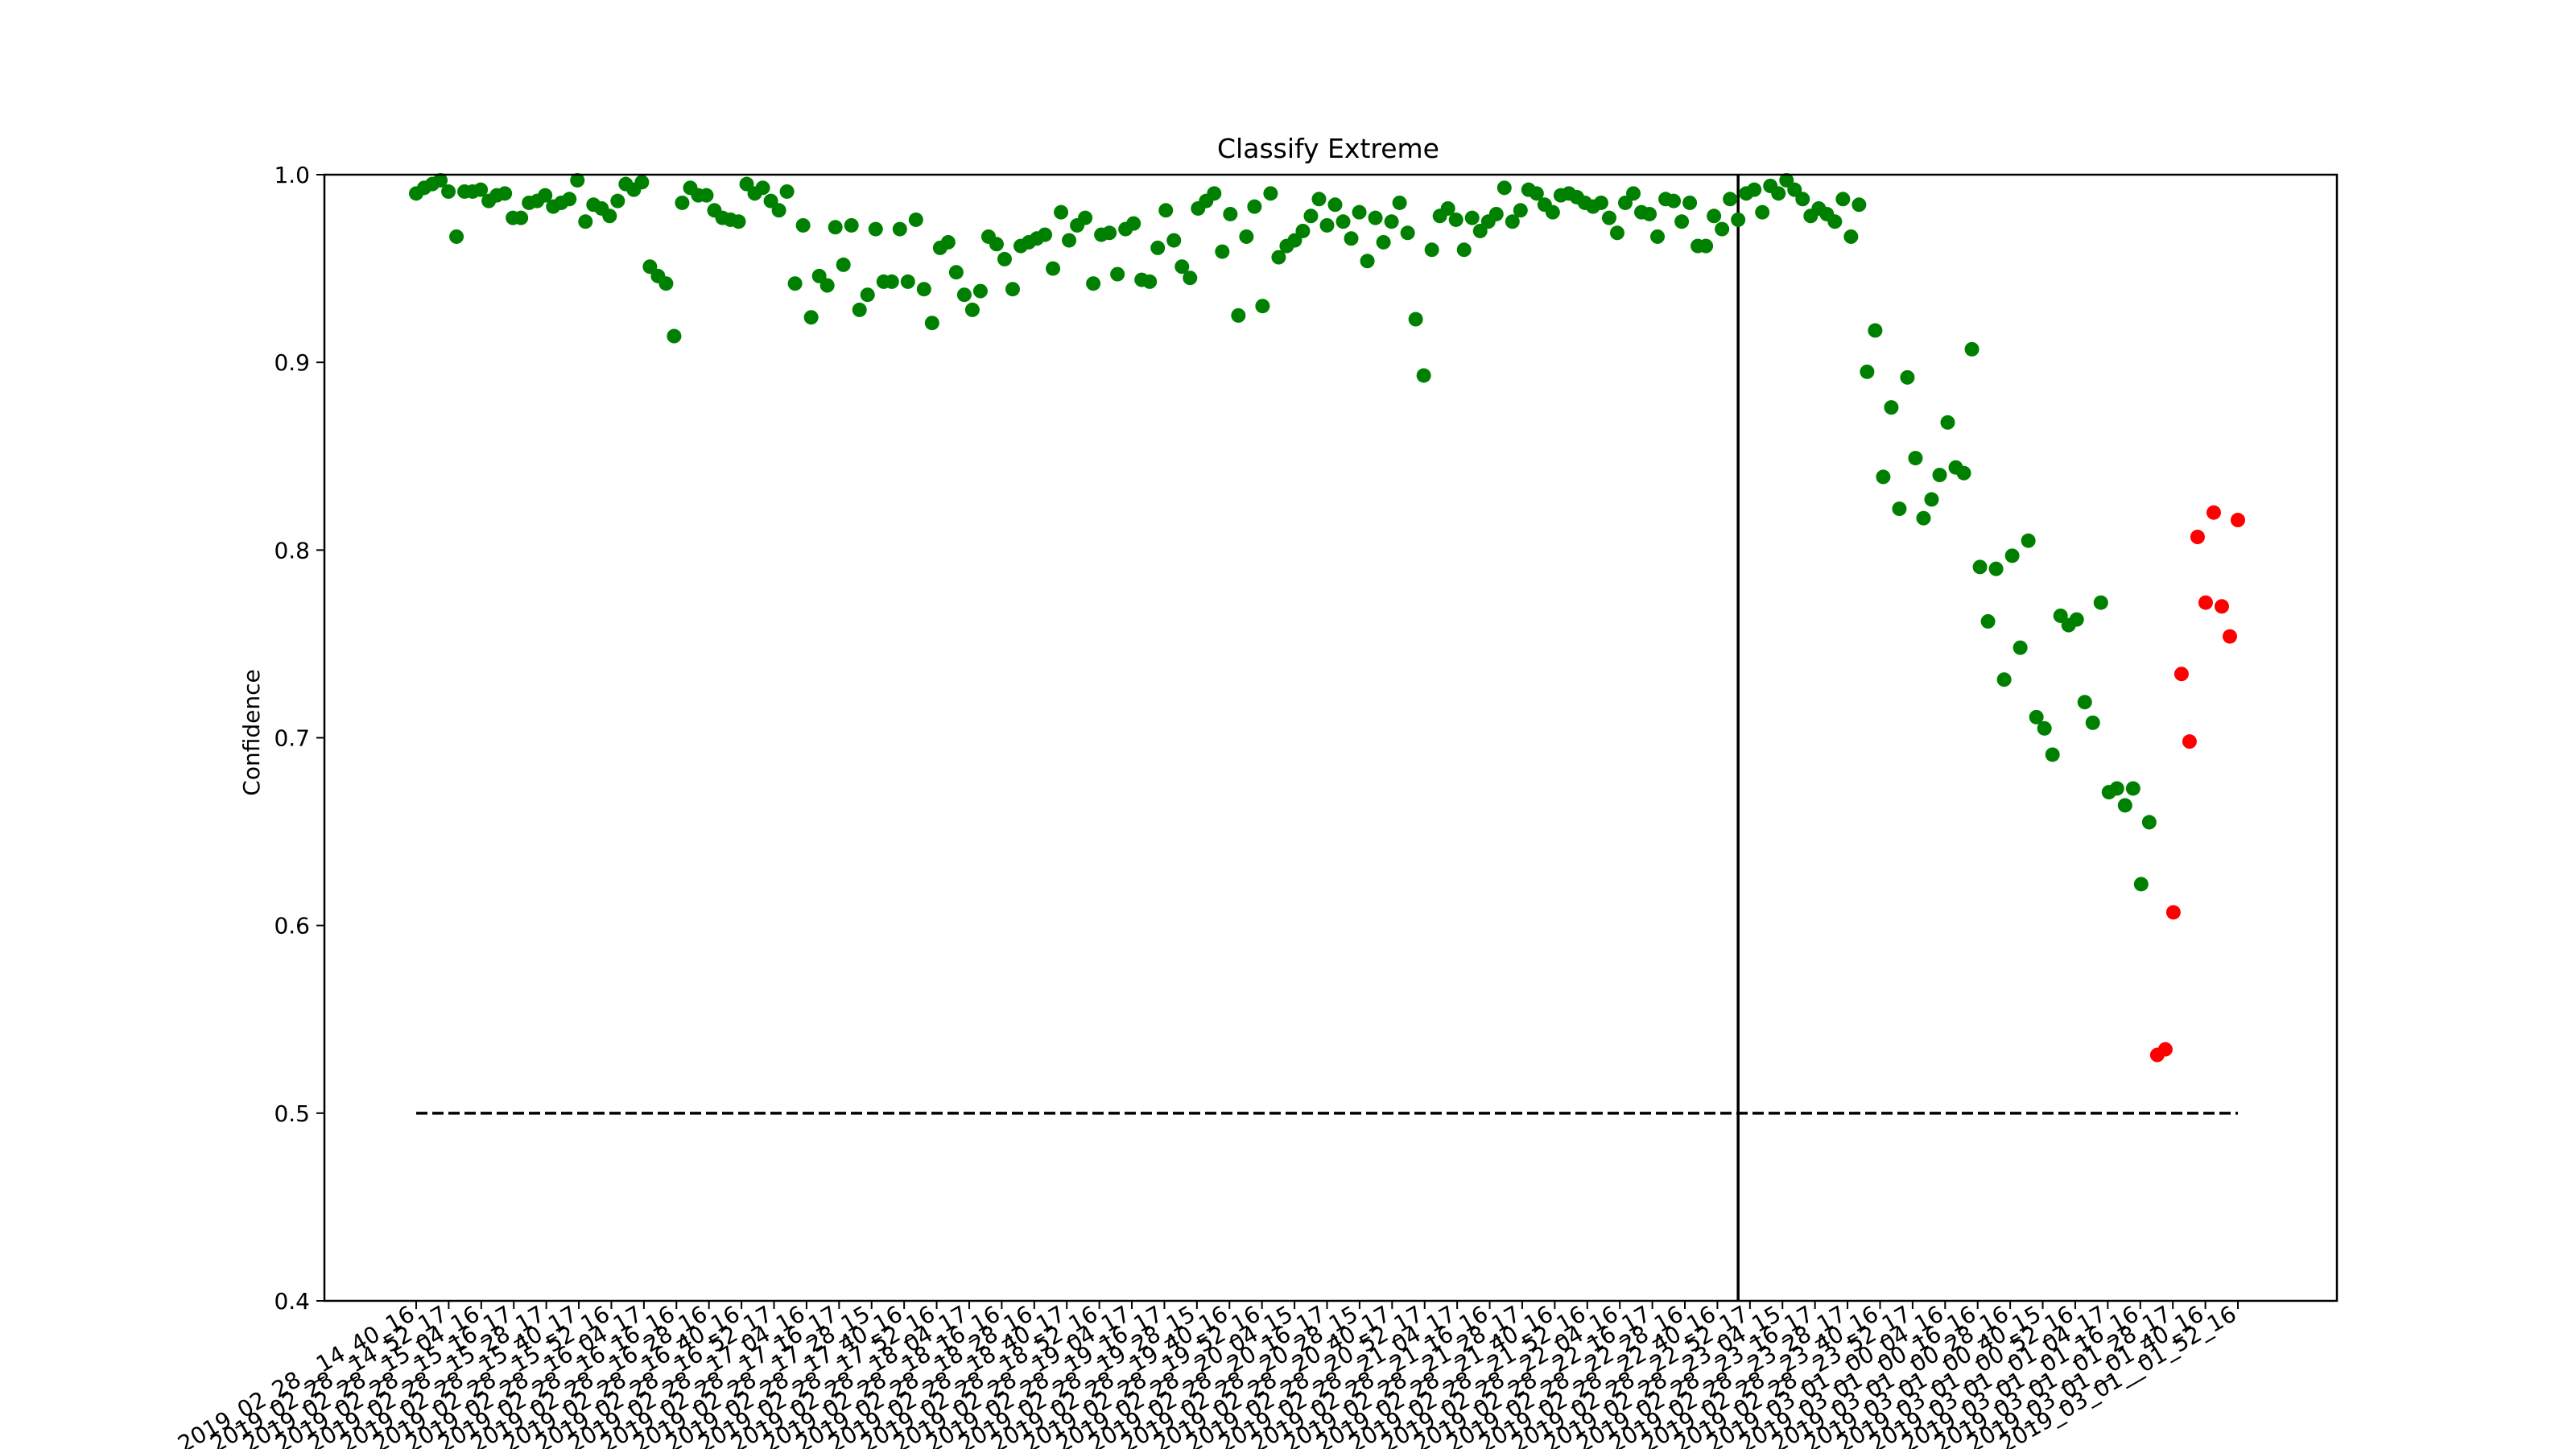 The height and width of the screenshot is (1453, 2576). Describe the element at coordinates (252, 732) in the screenshot. I see `y-axis-label: Confidence` at that location.